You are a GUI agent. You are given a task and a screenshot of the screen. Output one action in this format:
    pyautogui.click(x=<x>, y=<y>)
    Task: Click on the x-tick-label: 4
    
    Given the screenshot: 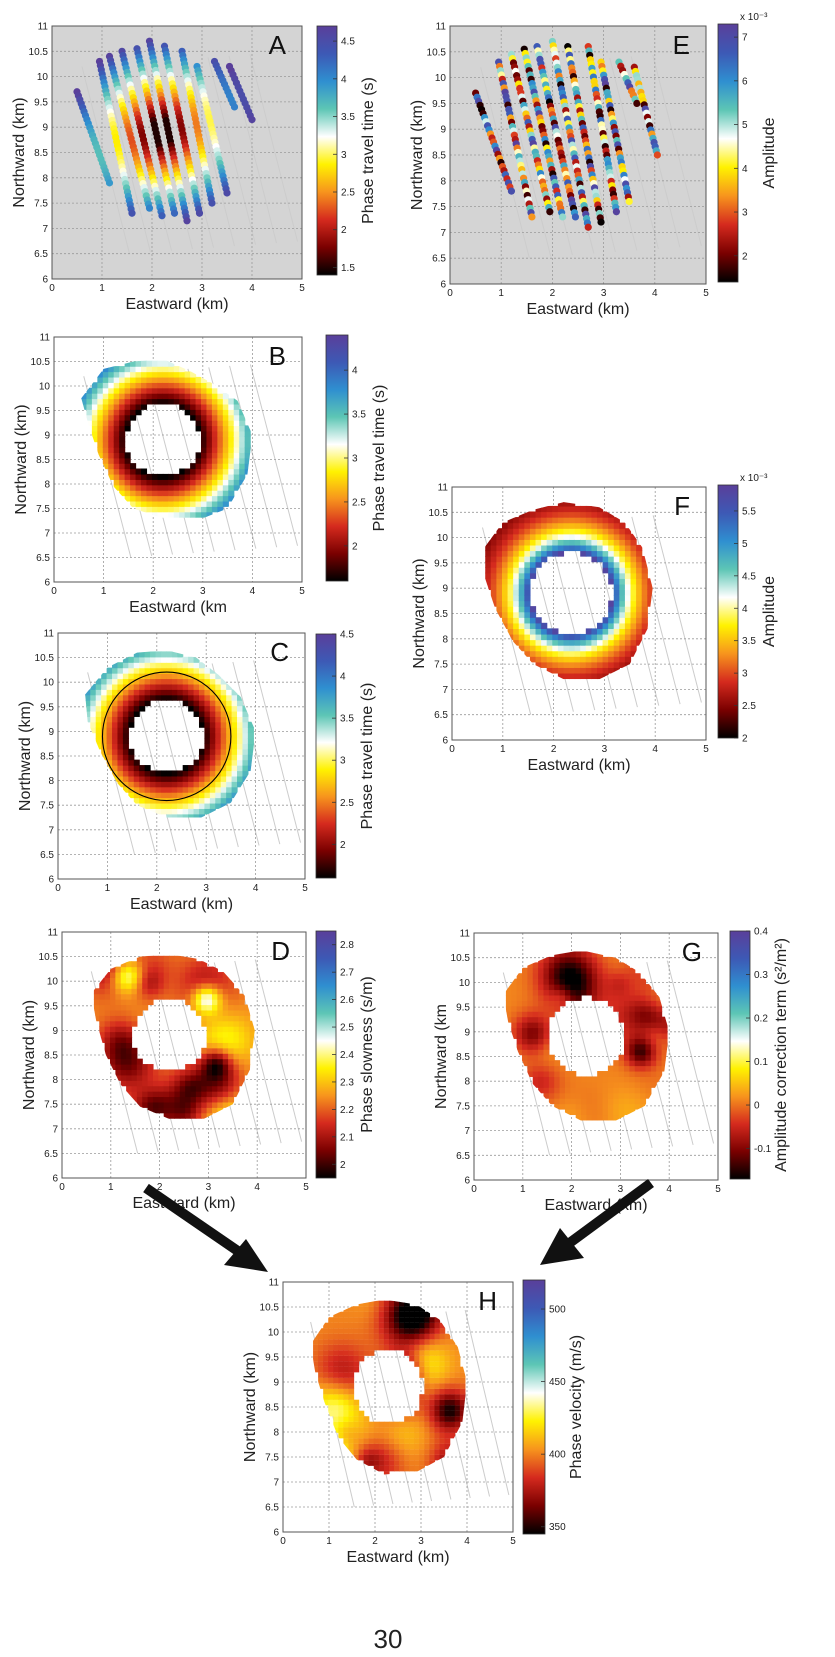 What is the action you would take?
    pyautogui.click(x=252, y=288)
    